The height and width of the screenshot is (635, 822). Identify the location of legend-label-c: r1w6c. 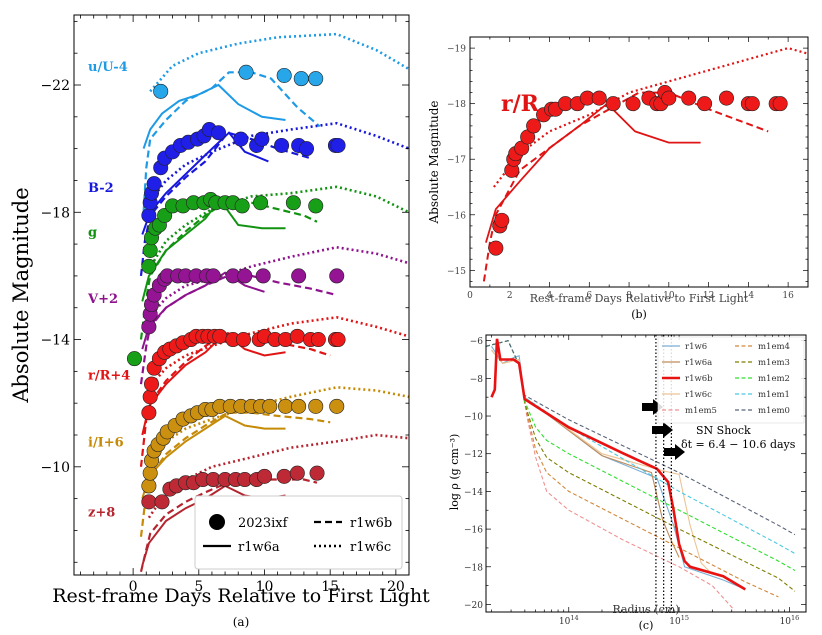
(370, 547).